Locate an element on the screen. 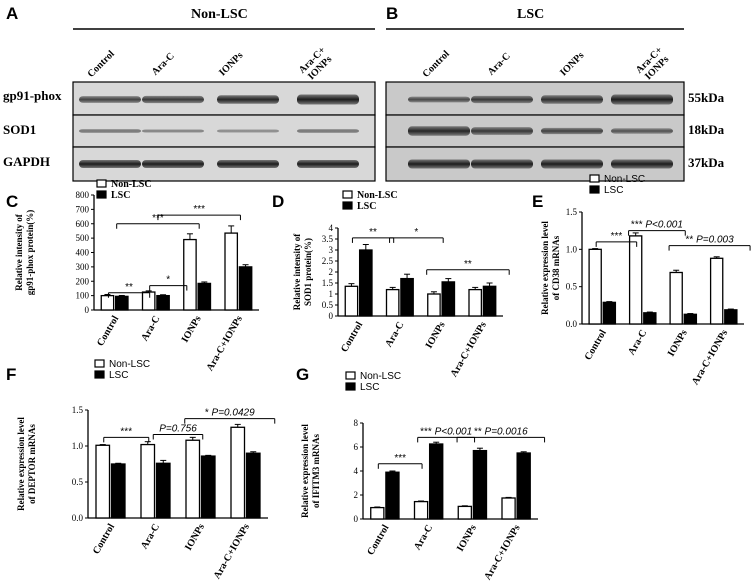 Image resolution: width=753 pixels, height=585 pixels. sig-text-E-2: ** P=0.003 is located at coordinates (710, 240).